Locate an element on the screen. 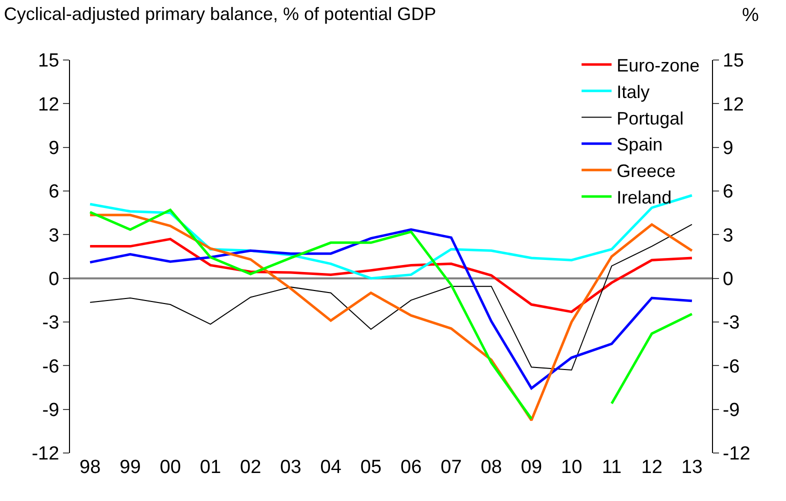 This screenshot has height=501, width=786. x-tick-label: 99 is located at coordinates (130, 467).